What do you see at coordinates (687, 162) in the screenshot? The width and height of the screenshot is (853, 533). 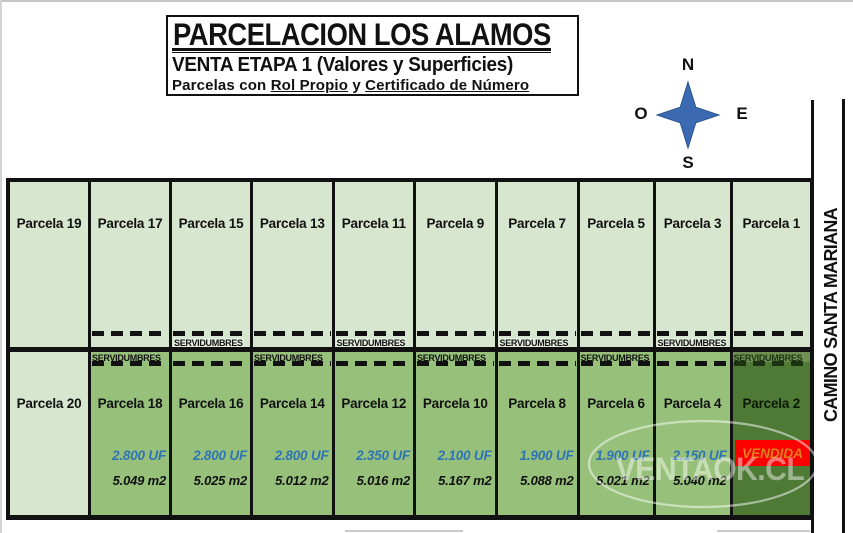 I see `svg-text: S` at bounding box center [687, 162].